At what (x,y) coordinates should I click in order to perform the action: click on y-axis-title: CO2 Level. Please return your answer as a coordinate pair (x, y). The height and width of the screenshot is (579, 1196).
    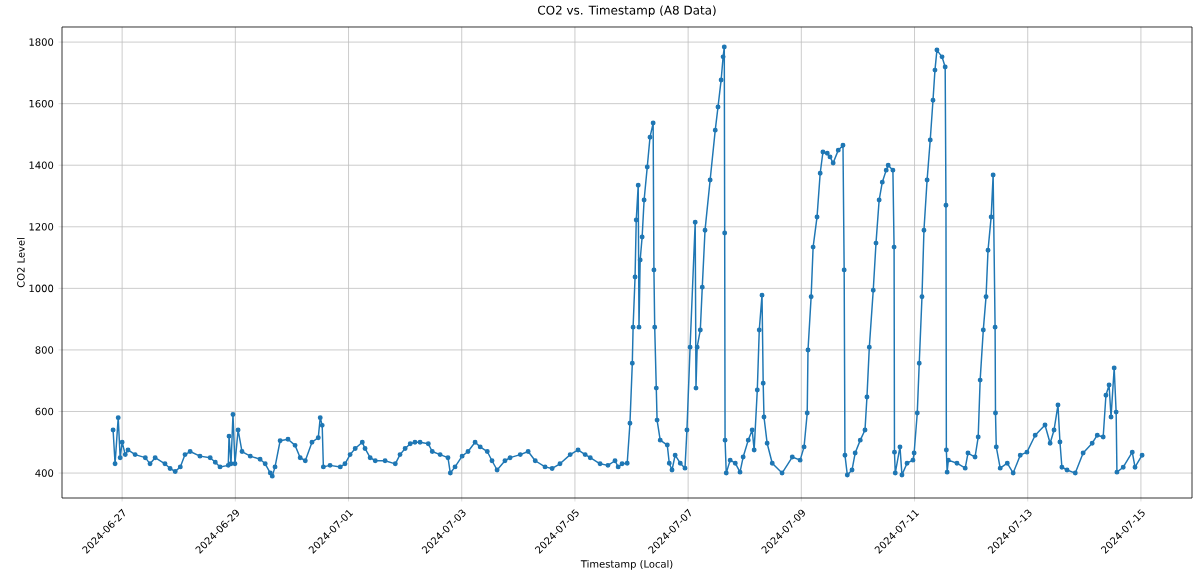
    Looking at the image, I should click on (20, 263).